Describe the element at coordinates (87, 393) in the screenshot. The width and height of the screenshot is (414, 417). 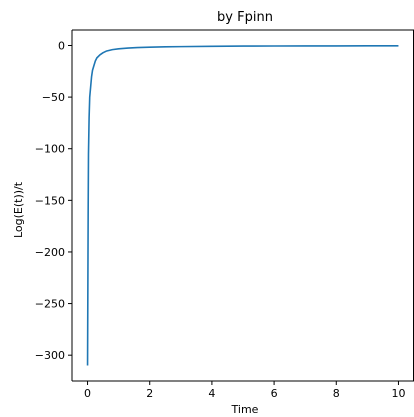
I see `x-tick-label: 0` at that location.